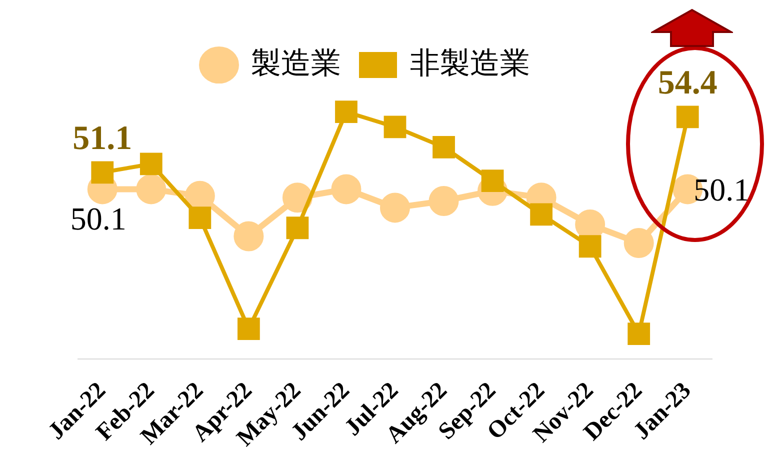 This screenshot has width=777, height=471. I want to click on data-label: 51.1, so click(102, 139).